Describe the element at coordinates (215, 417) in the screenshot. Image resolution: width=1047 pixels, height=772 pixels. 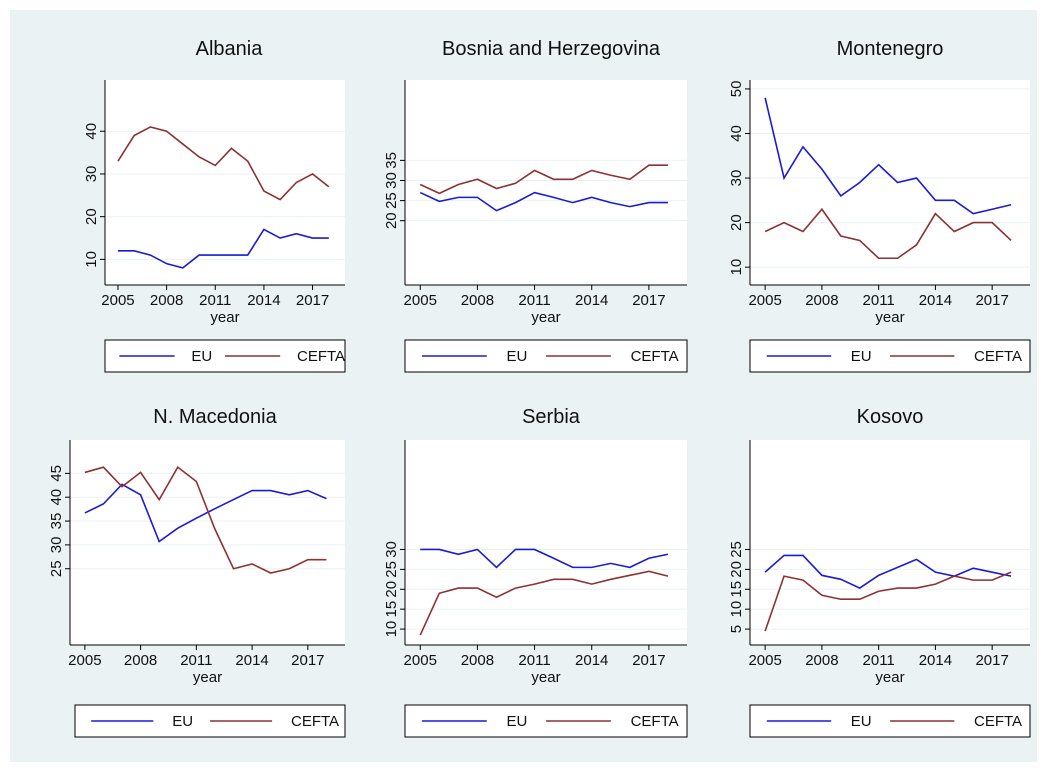
I see `panel-title: N. Macedonia` at that location.